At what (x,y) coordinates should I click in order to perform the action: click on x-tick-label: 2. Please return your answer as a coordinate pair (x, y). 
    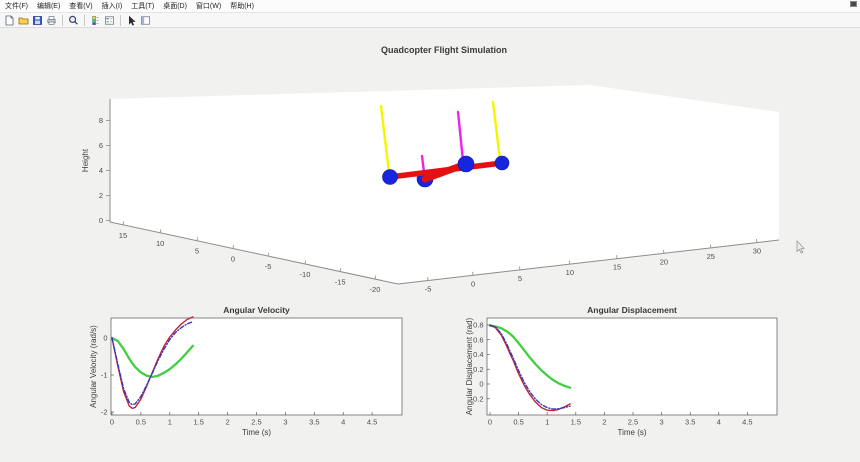
    Looking at the image, I should click on (228, 422).